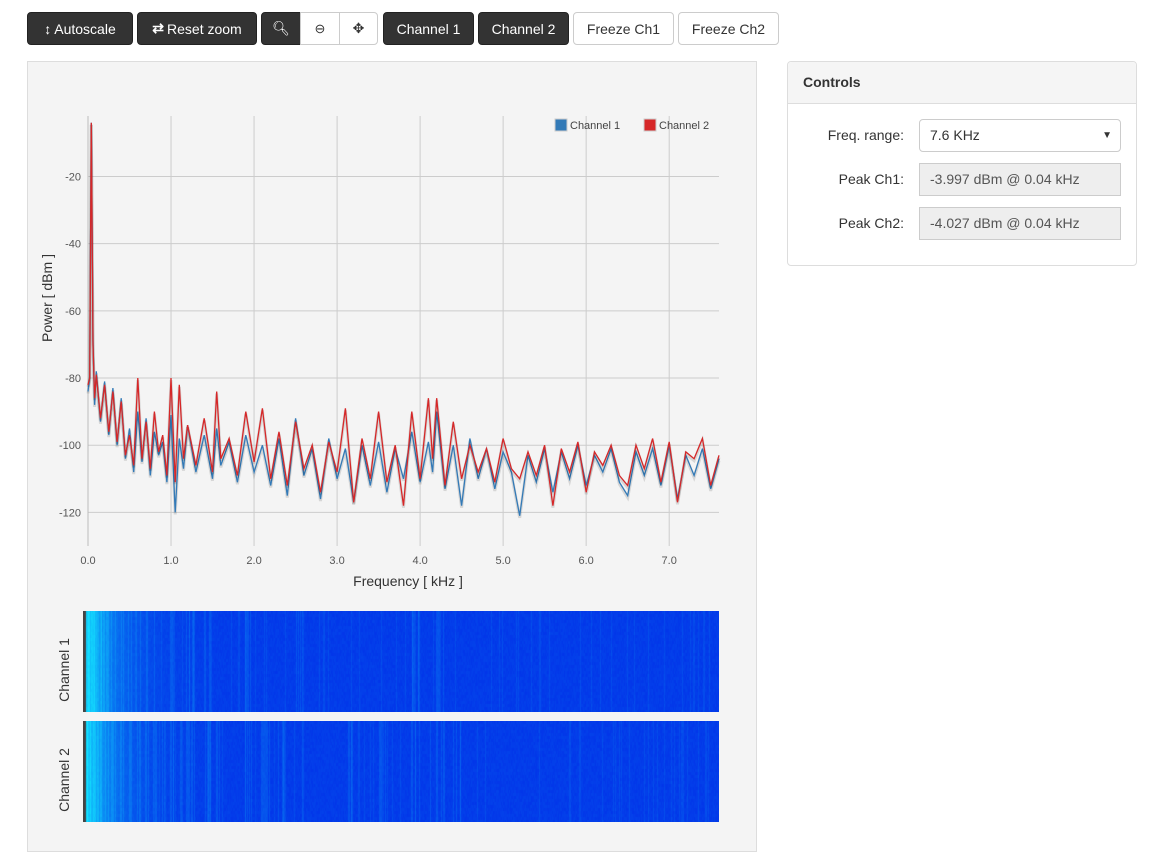 This screenshot has height=867, width=1156. Describe the element at coordinates (73, 312) in the screenshot. I see `y-tick-label: -60` at that location.